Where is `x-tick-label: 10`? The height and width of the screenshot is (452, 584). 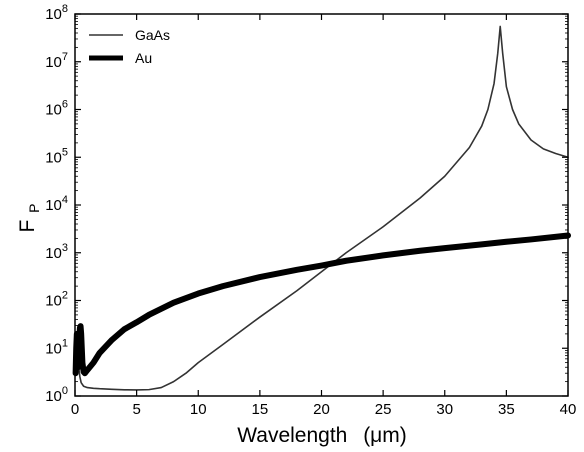 x-tick-label: 10 is located at coordinates (198, 409).